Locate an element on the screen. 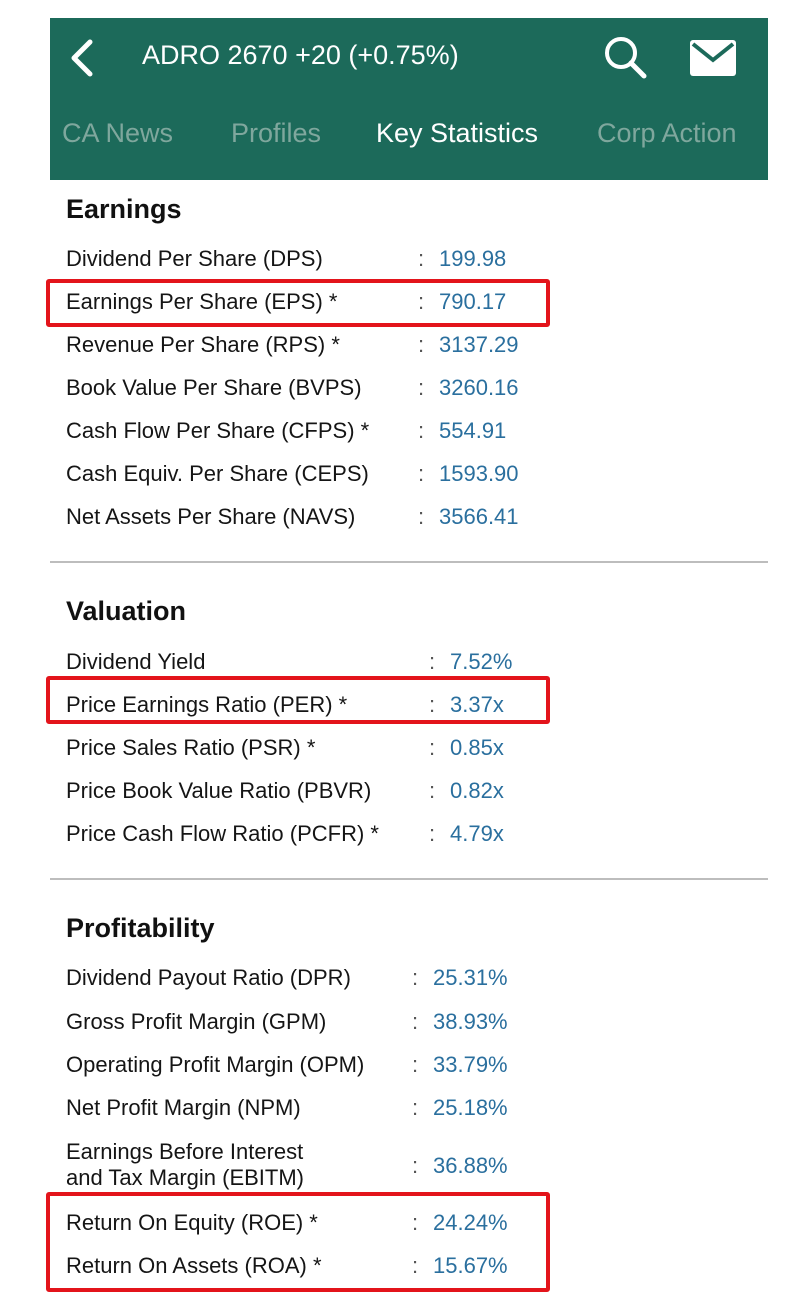 The width and height of the screenshot is (800, 1309). stat-row: Revenue Per Share (RPS) * : 3137.29 is located at coordinates (416, 350).